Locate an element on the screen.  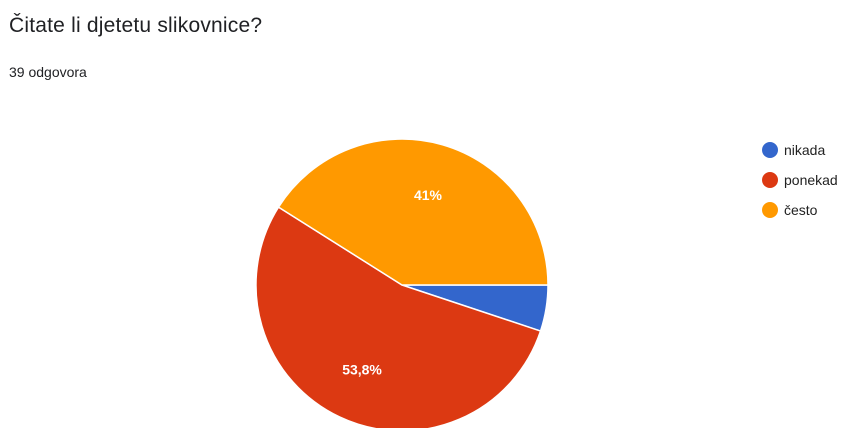
pie-slice-cesto is located at coordinates (413, 212).